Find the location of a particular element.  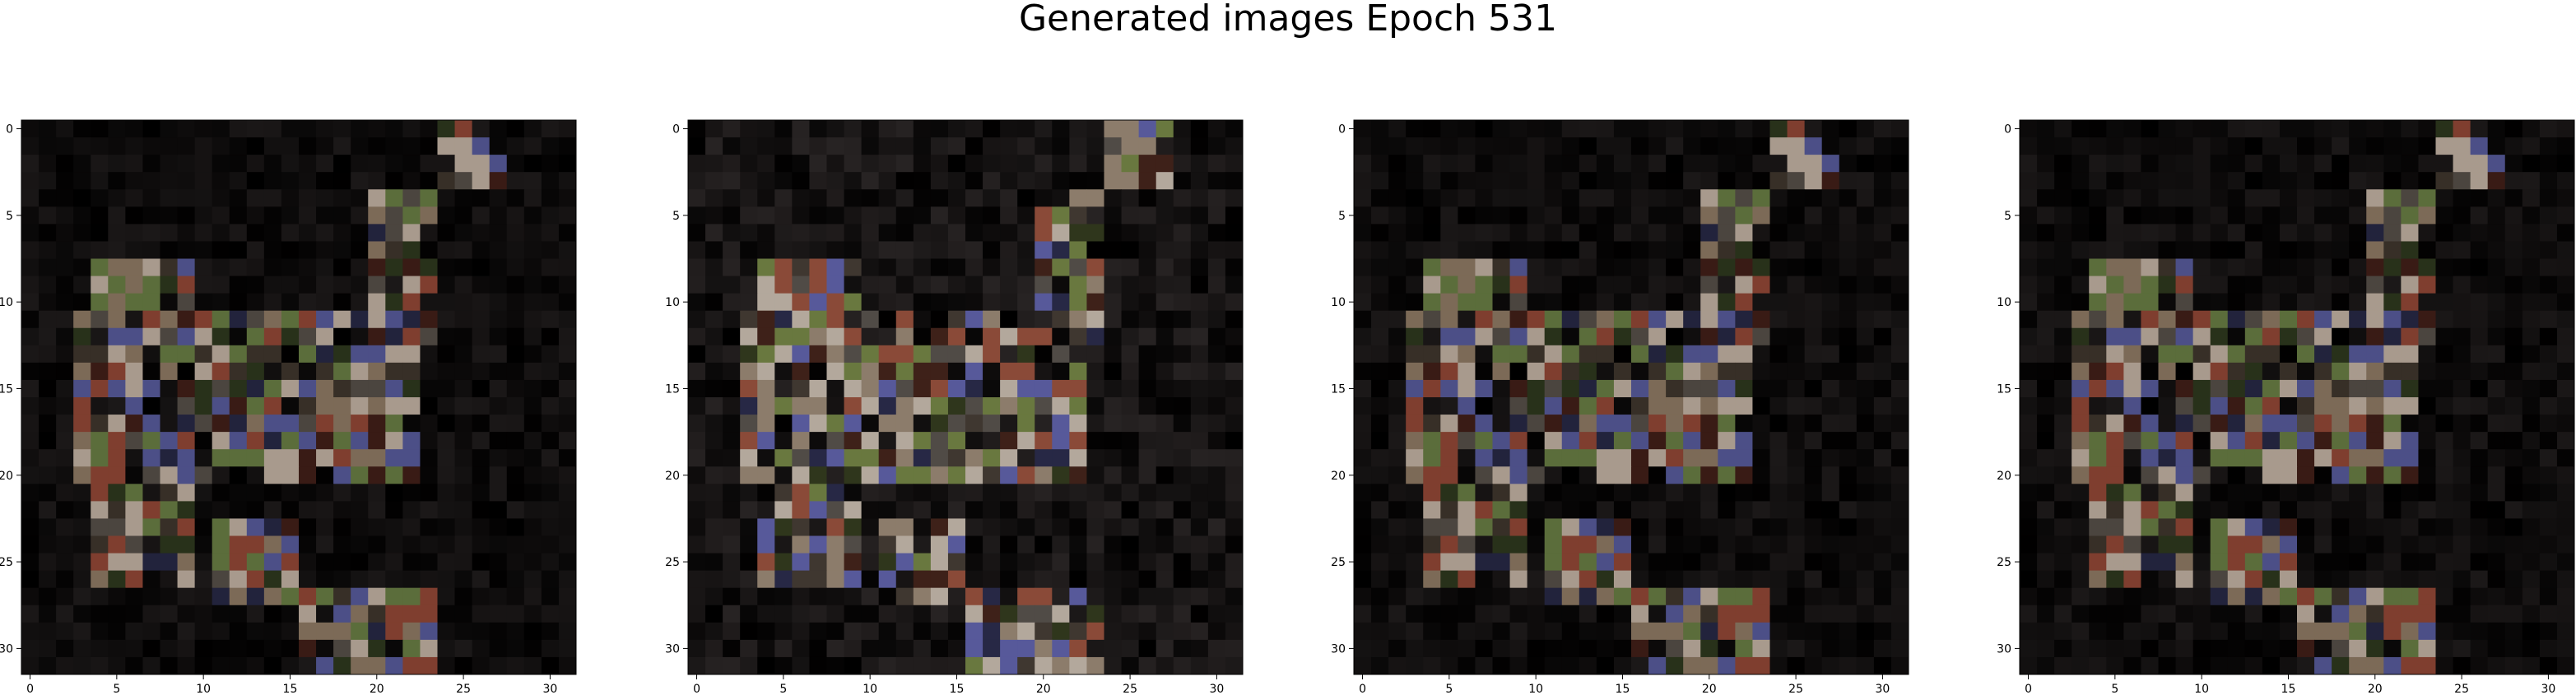

y-tick: 10 is located at coordinates (10, 302).